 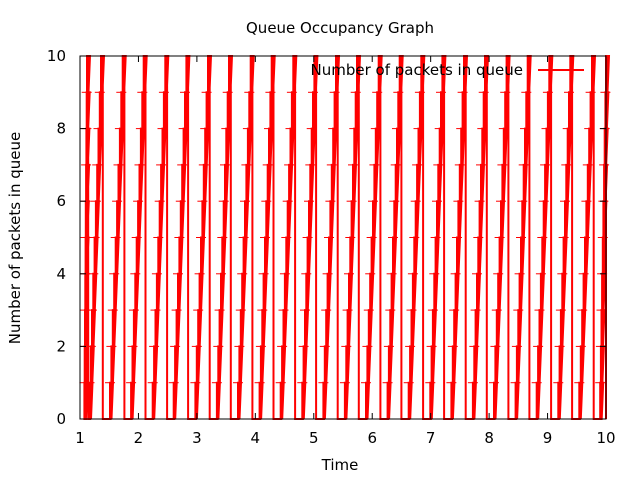 I want to click on x-tick-label: 1, so click(x=80, y=438).